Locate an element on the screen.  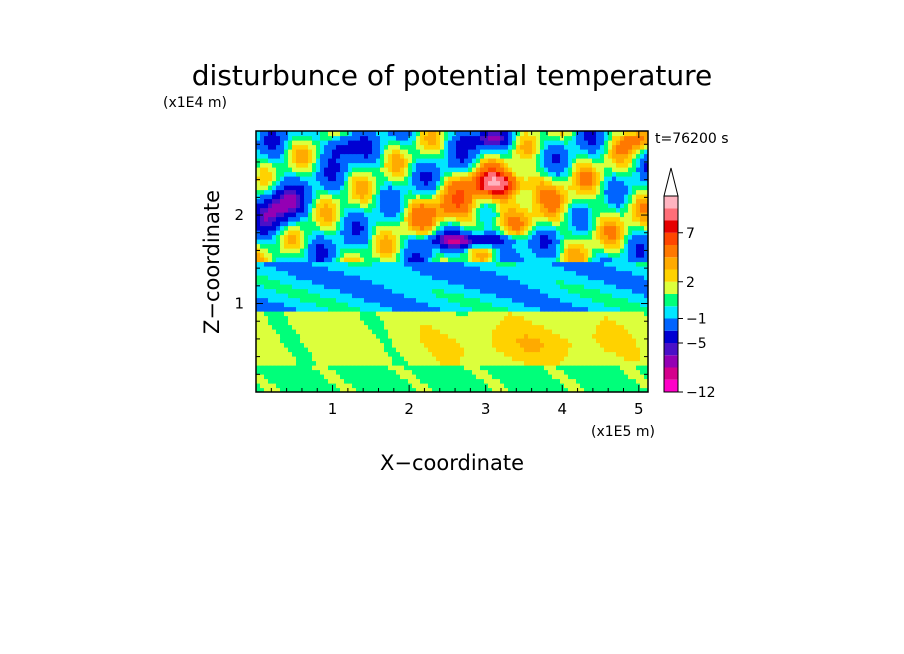
field-row is located at coordinates (452, 219).